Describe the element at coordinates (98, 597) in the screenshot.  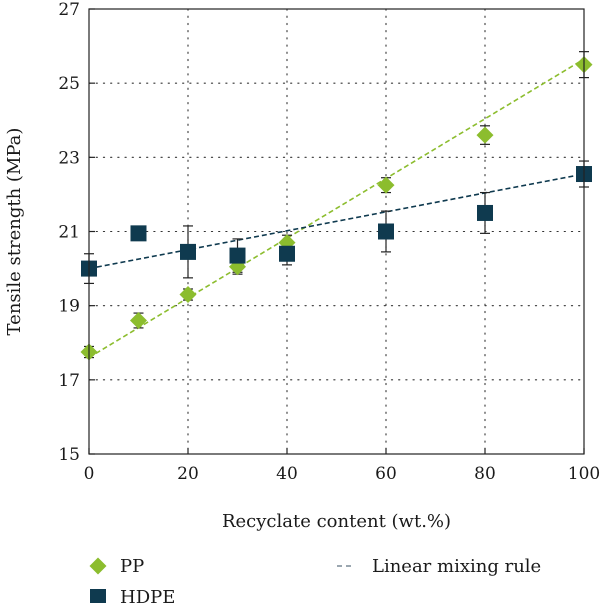
I see `legend-hdpe-marker` at that location.